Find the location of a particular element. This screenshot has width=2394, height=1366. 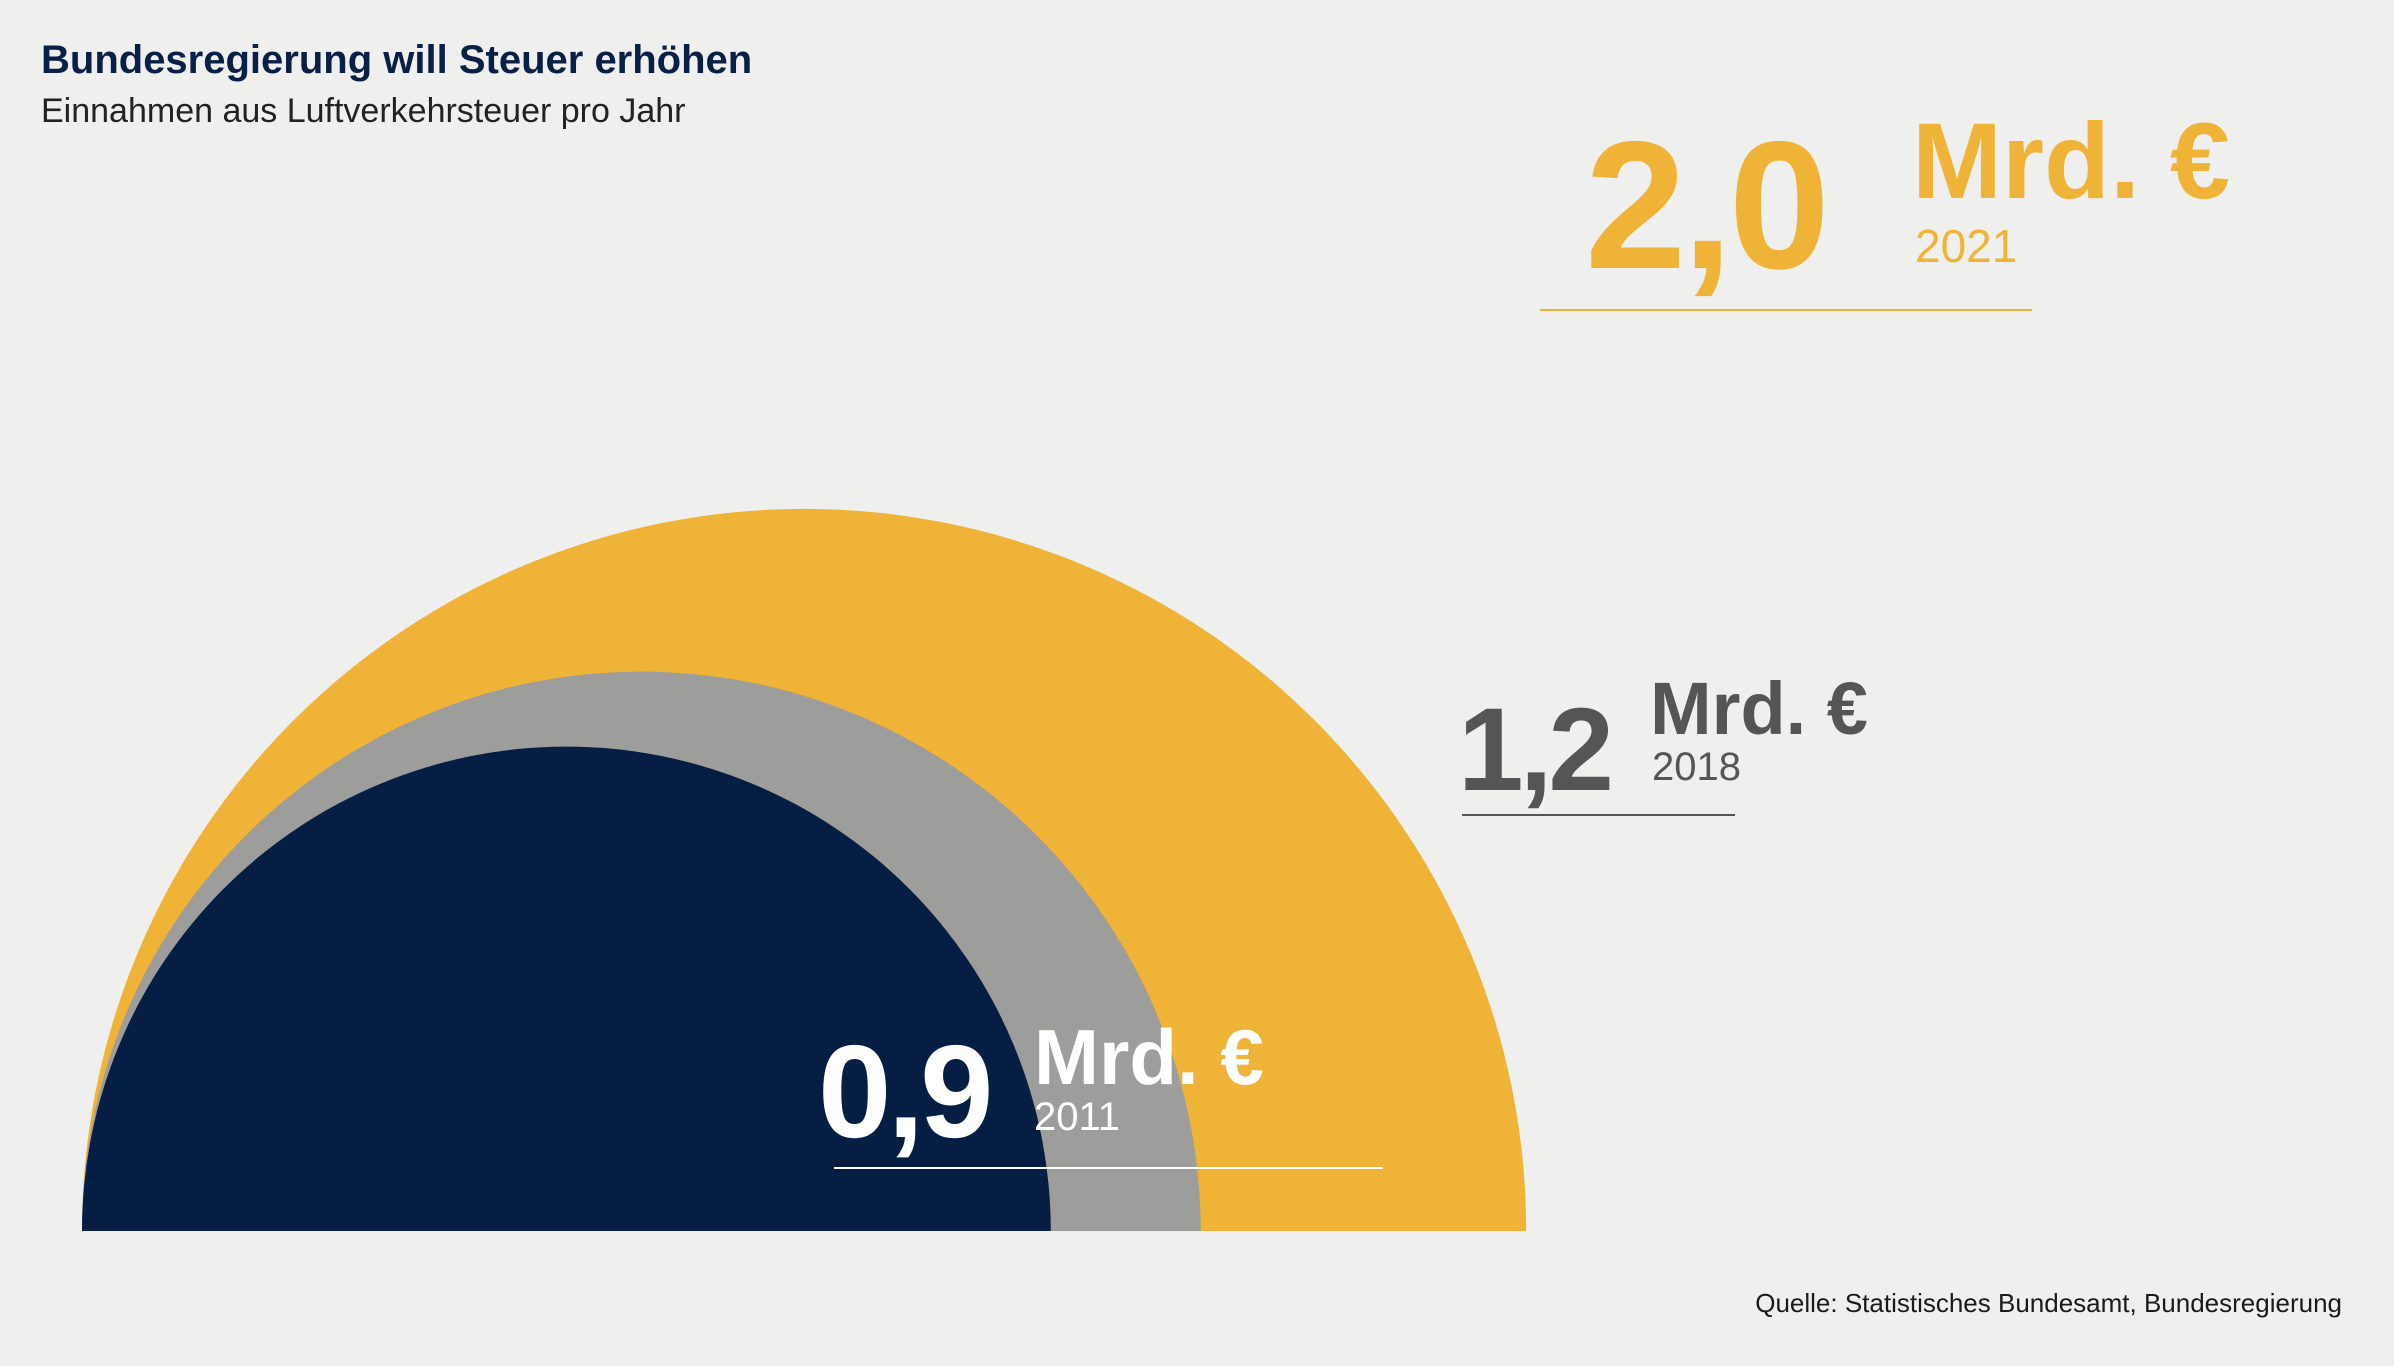

value-label-2011: 0,9 is located at coordinates (904, 1091).